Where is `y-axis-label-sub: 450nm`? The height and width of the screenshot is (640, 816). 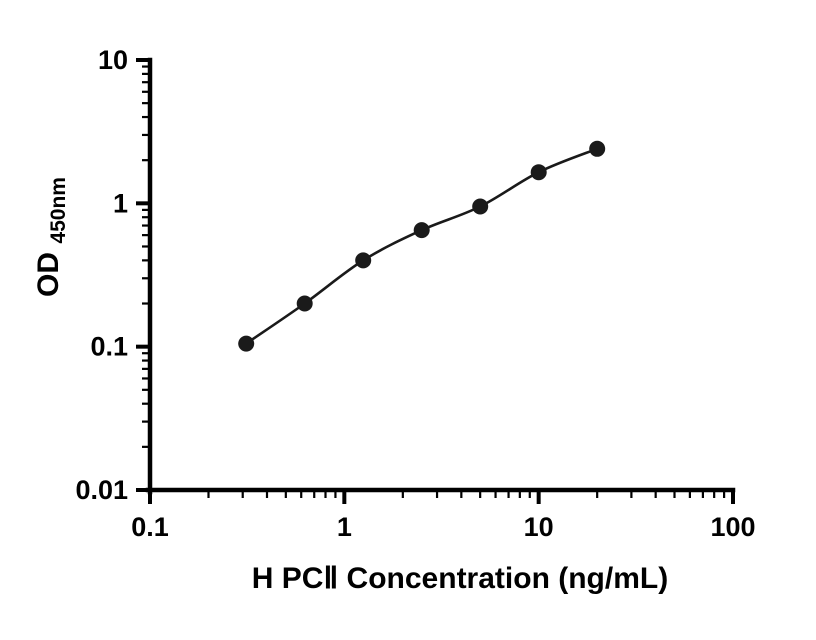
y-axis-label-sub: 450nm is located at coordinates (58, 210).